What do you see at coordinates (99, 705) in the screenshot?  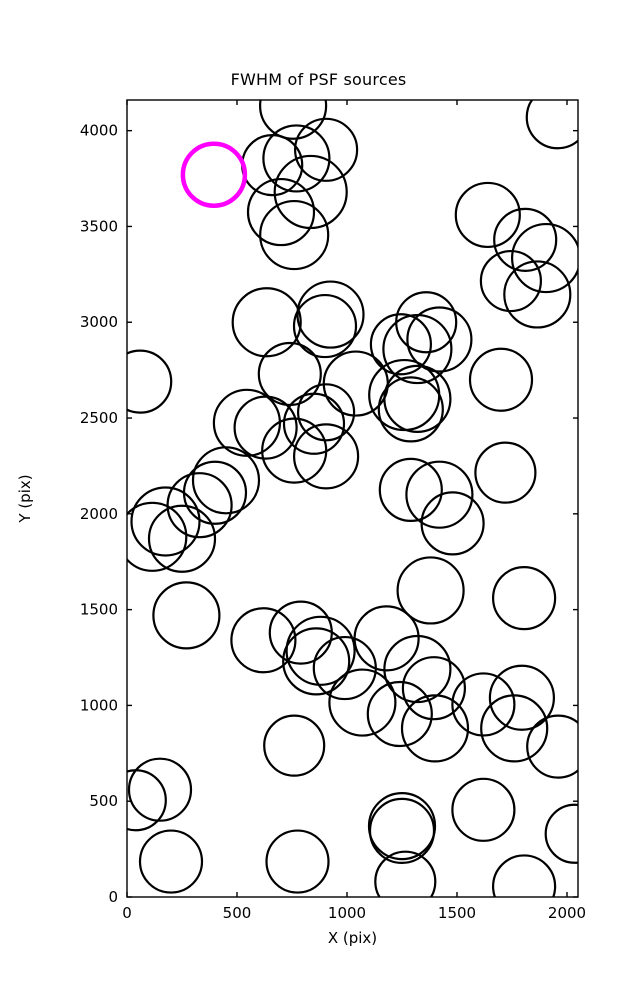 I see `y-tick-label: 1000` at bounding box center [99, 705].